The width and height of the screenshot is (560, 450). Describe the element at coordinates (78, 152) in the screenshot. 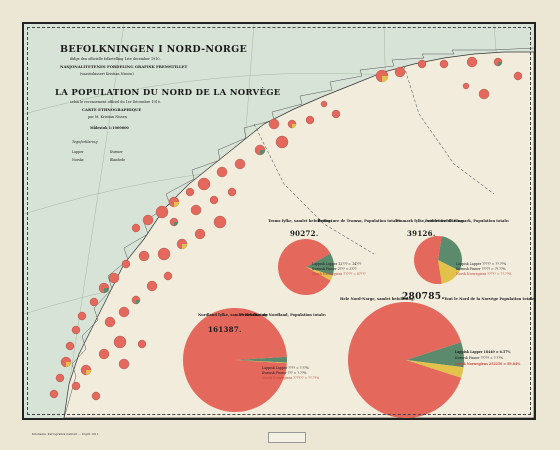

I see `legend-item-1: Lapper` at that location.